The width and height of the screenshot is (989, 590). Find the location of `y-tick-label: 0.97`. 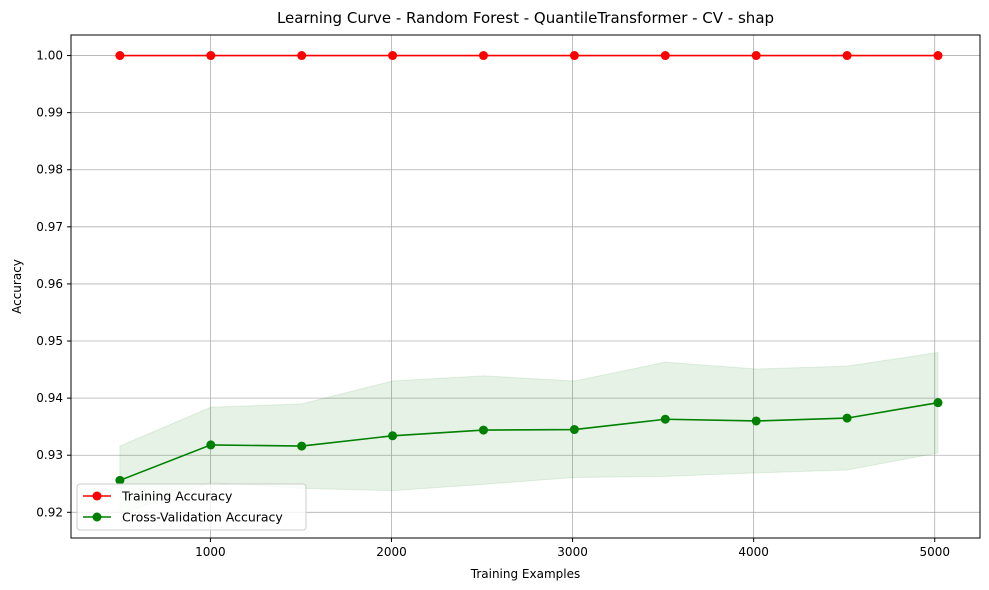

y-tick-label: 0.97 is located at coordinates (49, 227).